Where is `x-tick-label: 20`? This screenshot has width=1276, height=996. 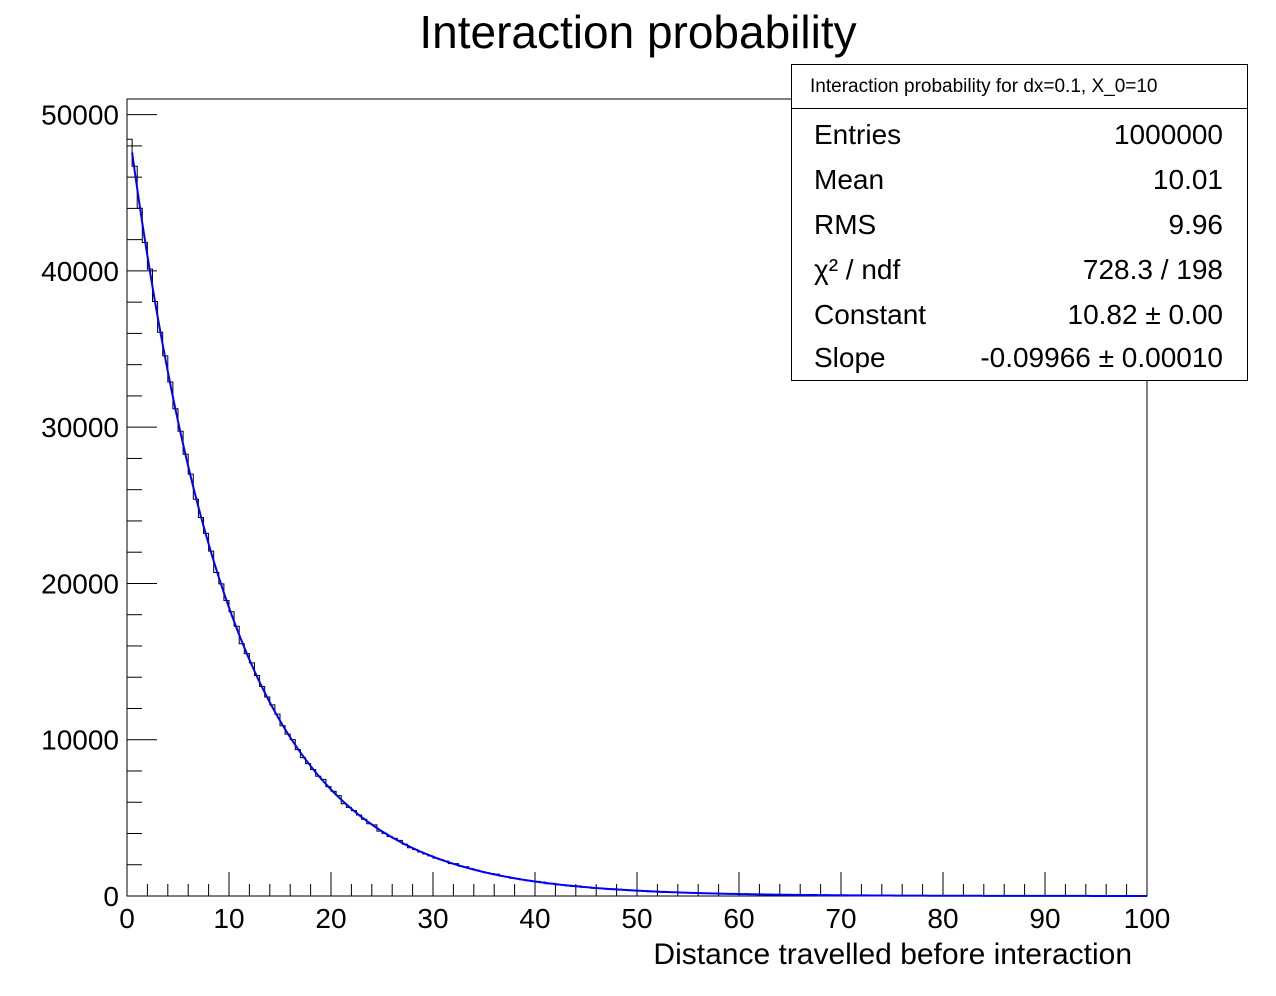 x-tick-label: 20 is located at coordinates (330, 918).